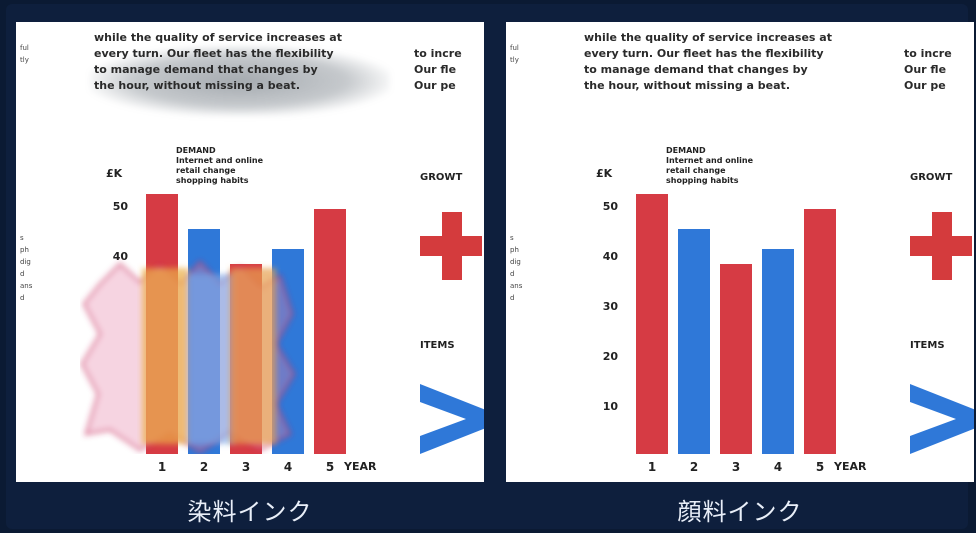  Describe the element at coordinates (250, 512) in the screenshot. I see `dye-ink-caption: 染料インク` at that location.